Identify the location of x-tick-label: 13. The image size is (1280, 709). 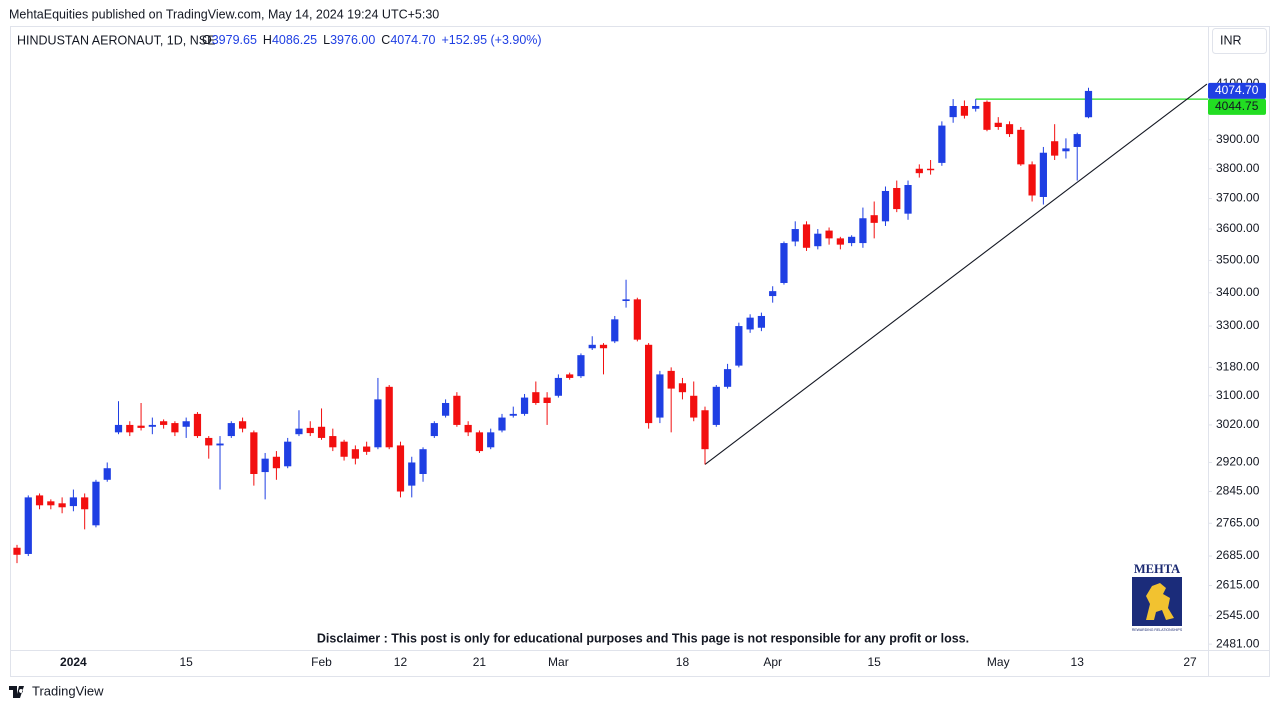
(1078, 662).